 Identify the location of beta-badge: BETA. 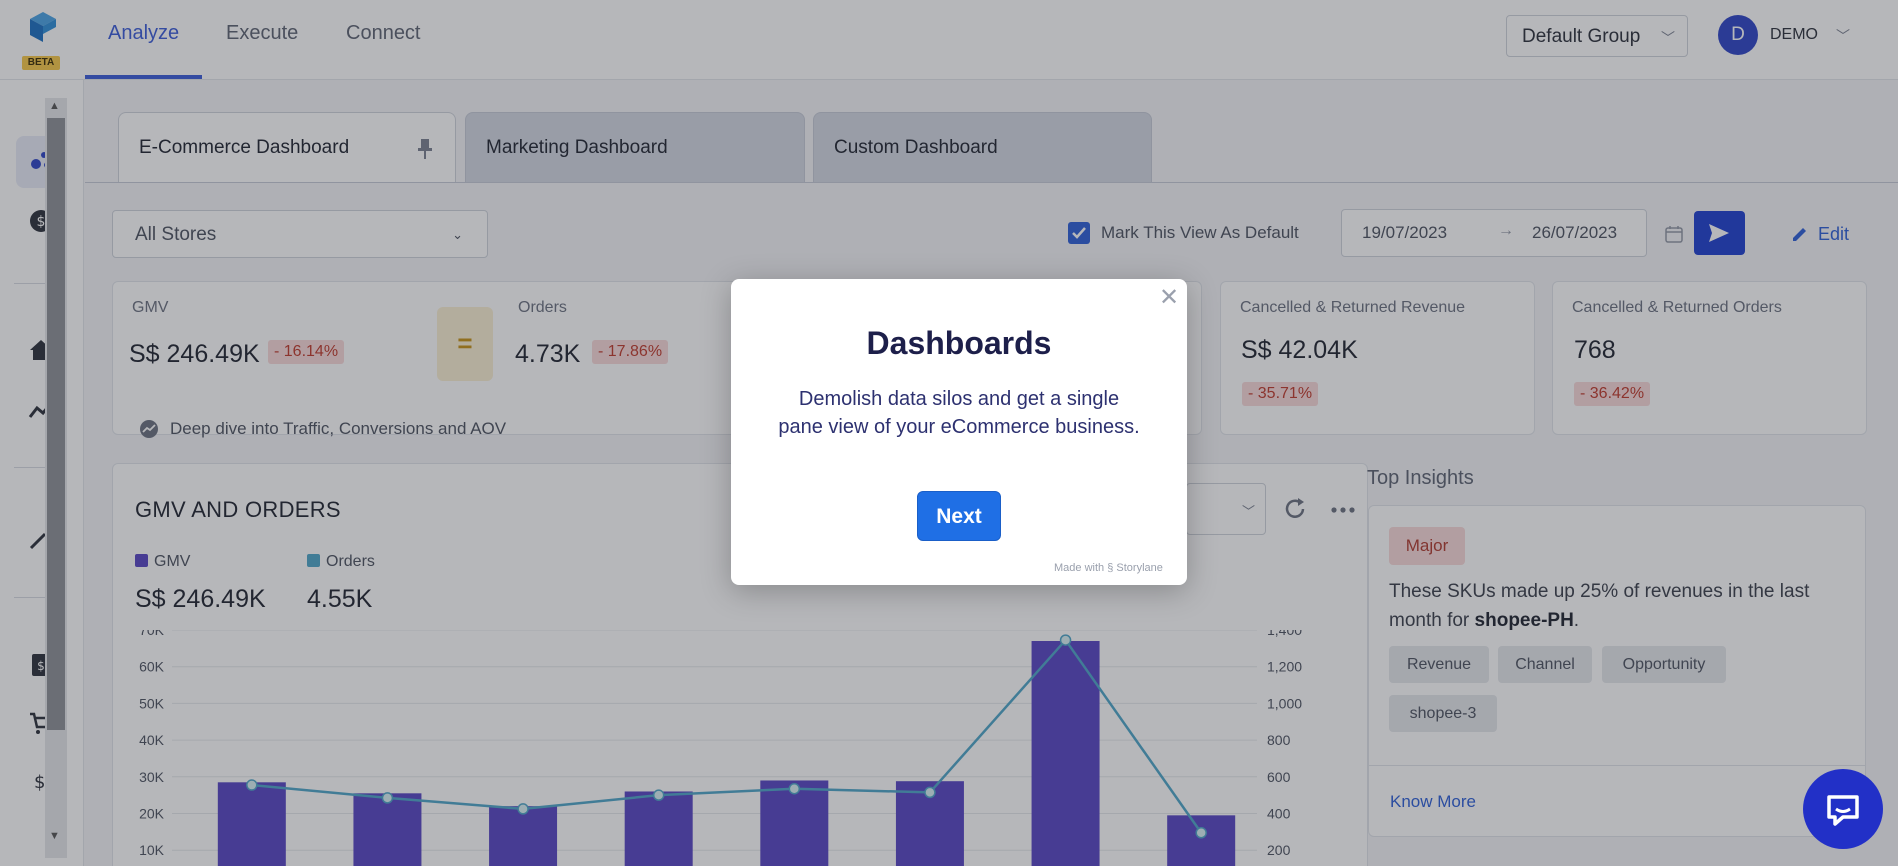
(41, 63).